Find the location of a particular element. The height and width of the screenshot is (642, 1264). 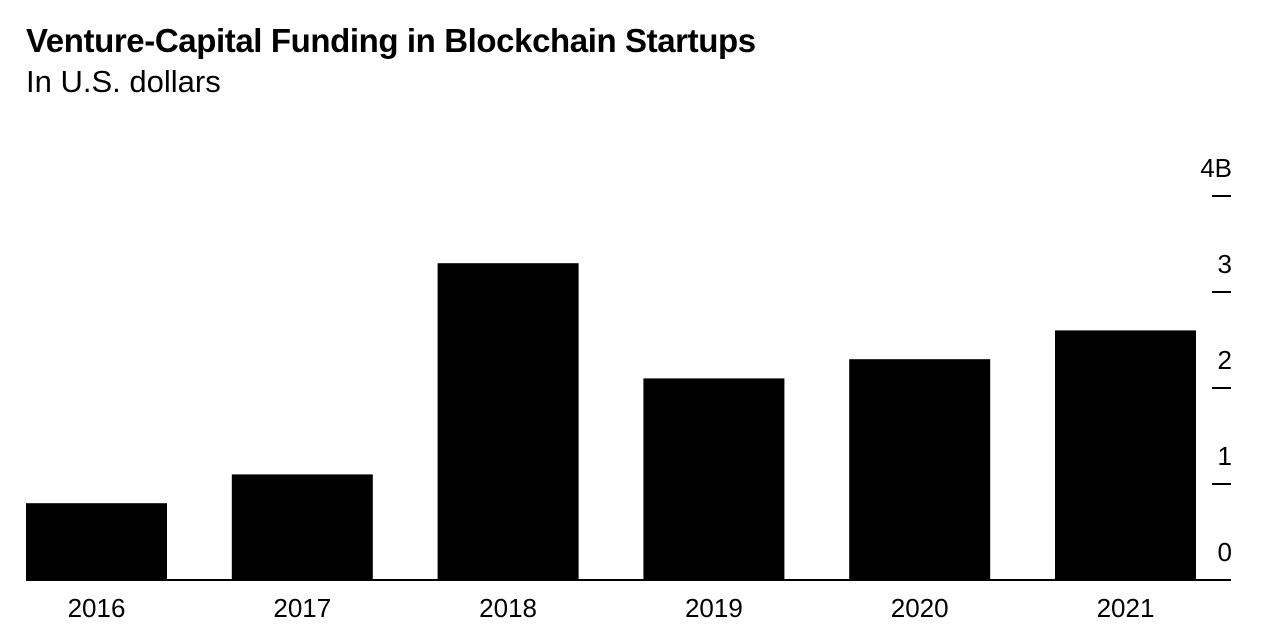

bar-2021 is located at coordinates (1125, 455).